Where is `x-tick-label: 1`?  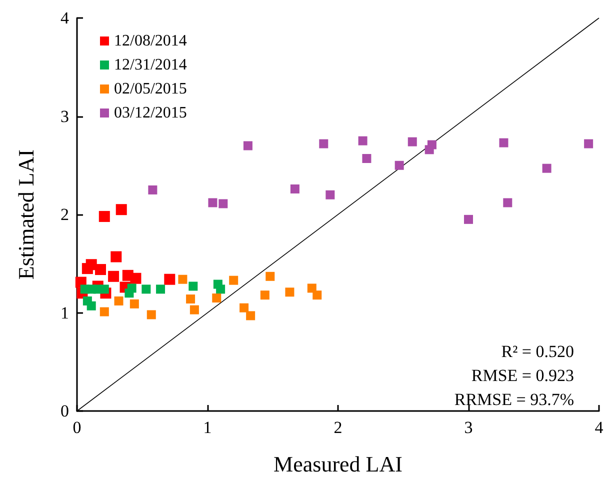
x-tick-label: 1 is located at coordinates (207, 427).